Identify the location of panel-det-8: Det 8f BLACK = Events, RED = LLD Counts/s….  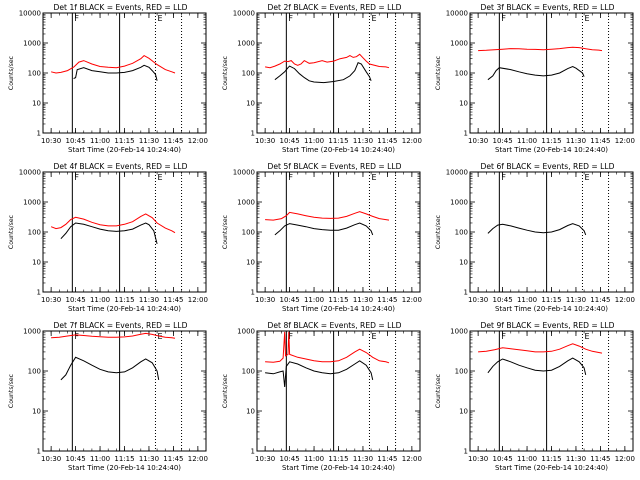
(322, 396).